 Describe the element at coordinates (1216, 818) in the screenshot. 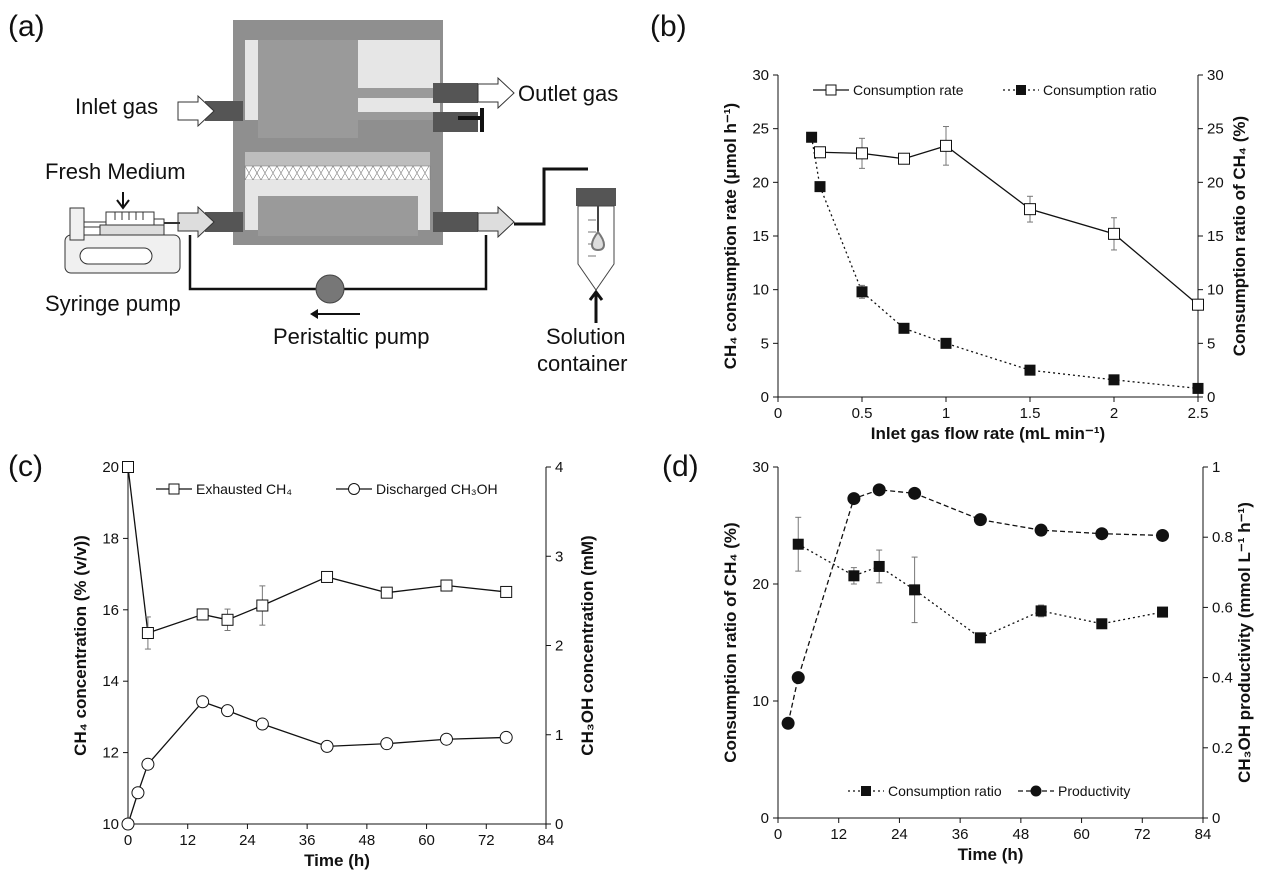

I see `chart-d-y-tick-label-right: 0` at that location.